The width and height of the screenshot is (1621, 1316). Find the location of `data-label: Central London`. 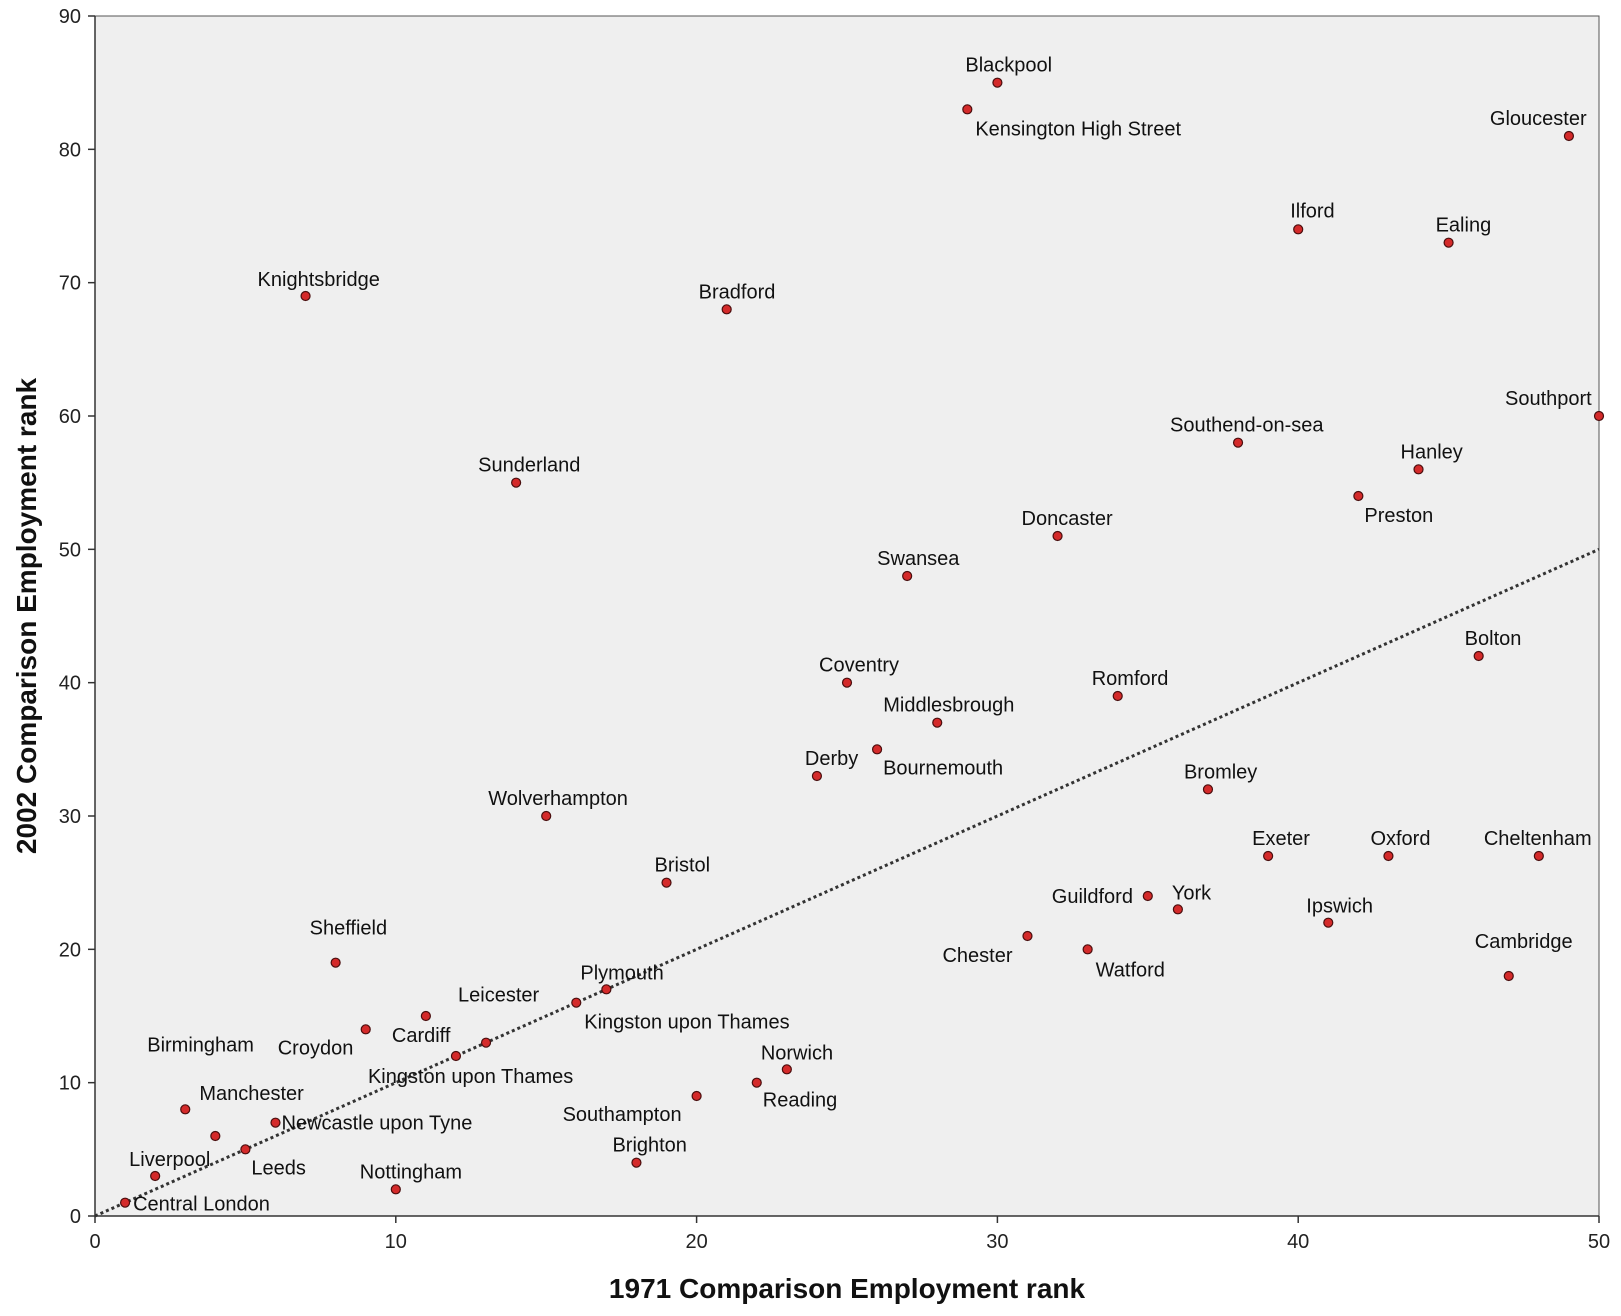

data-label: Central London is located at coordinates (201, 1205).